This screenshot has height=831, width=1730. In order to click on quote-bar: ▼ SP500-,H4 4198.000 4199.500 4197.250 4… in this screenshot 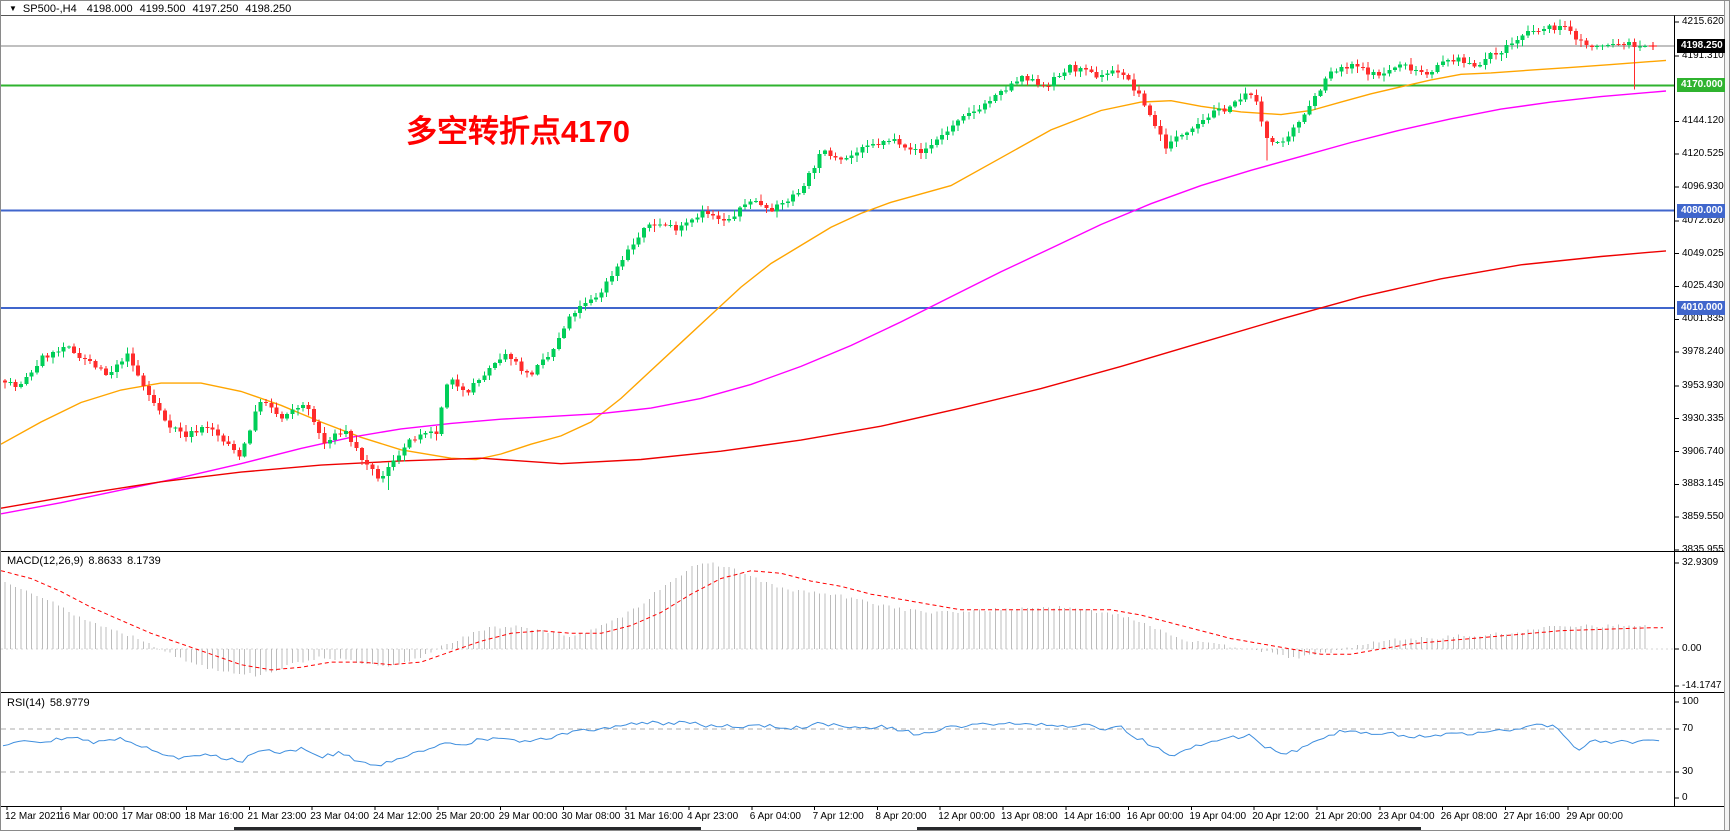, I will do `click(153, 8)`.